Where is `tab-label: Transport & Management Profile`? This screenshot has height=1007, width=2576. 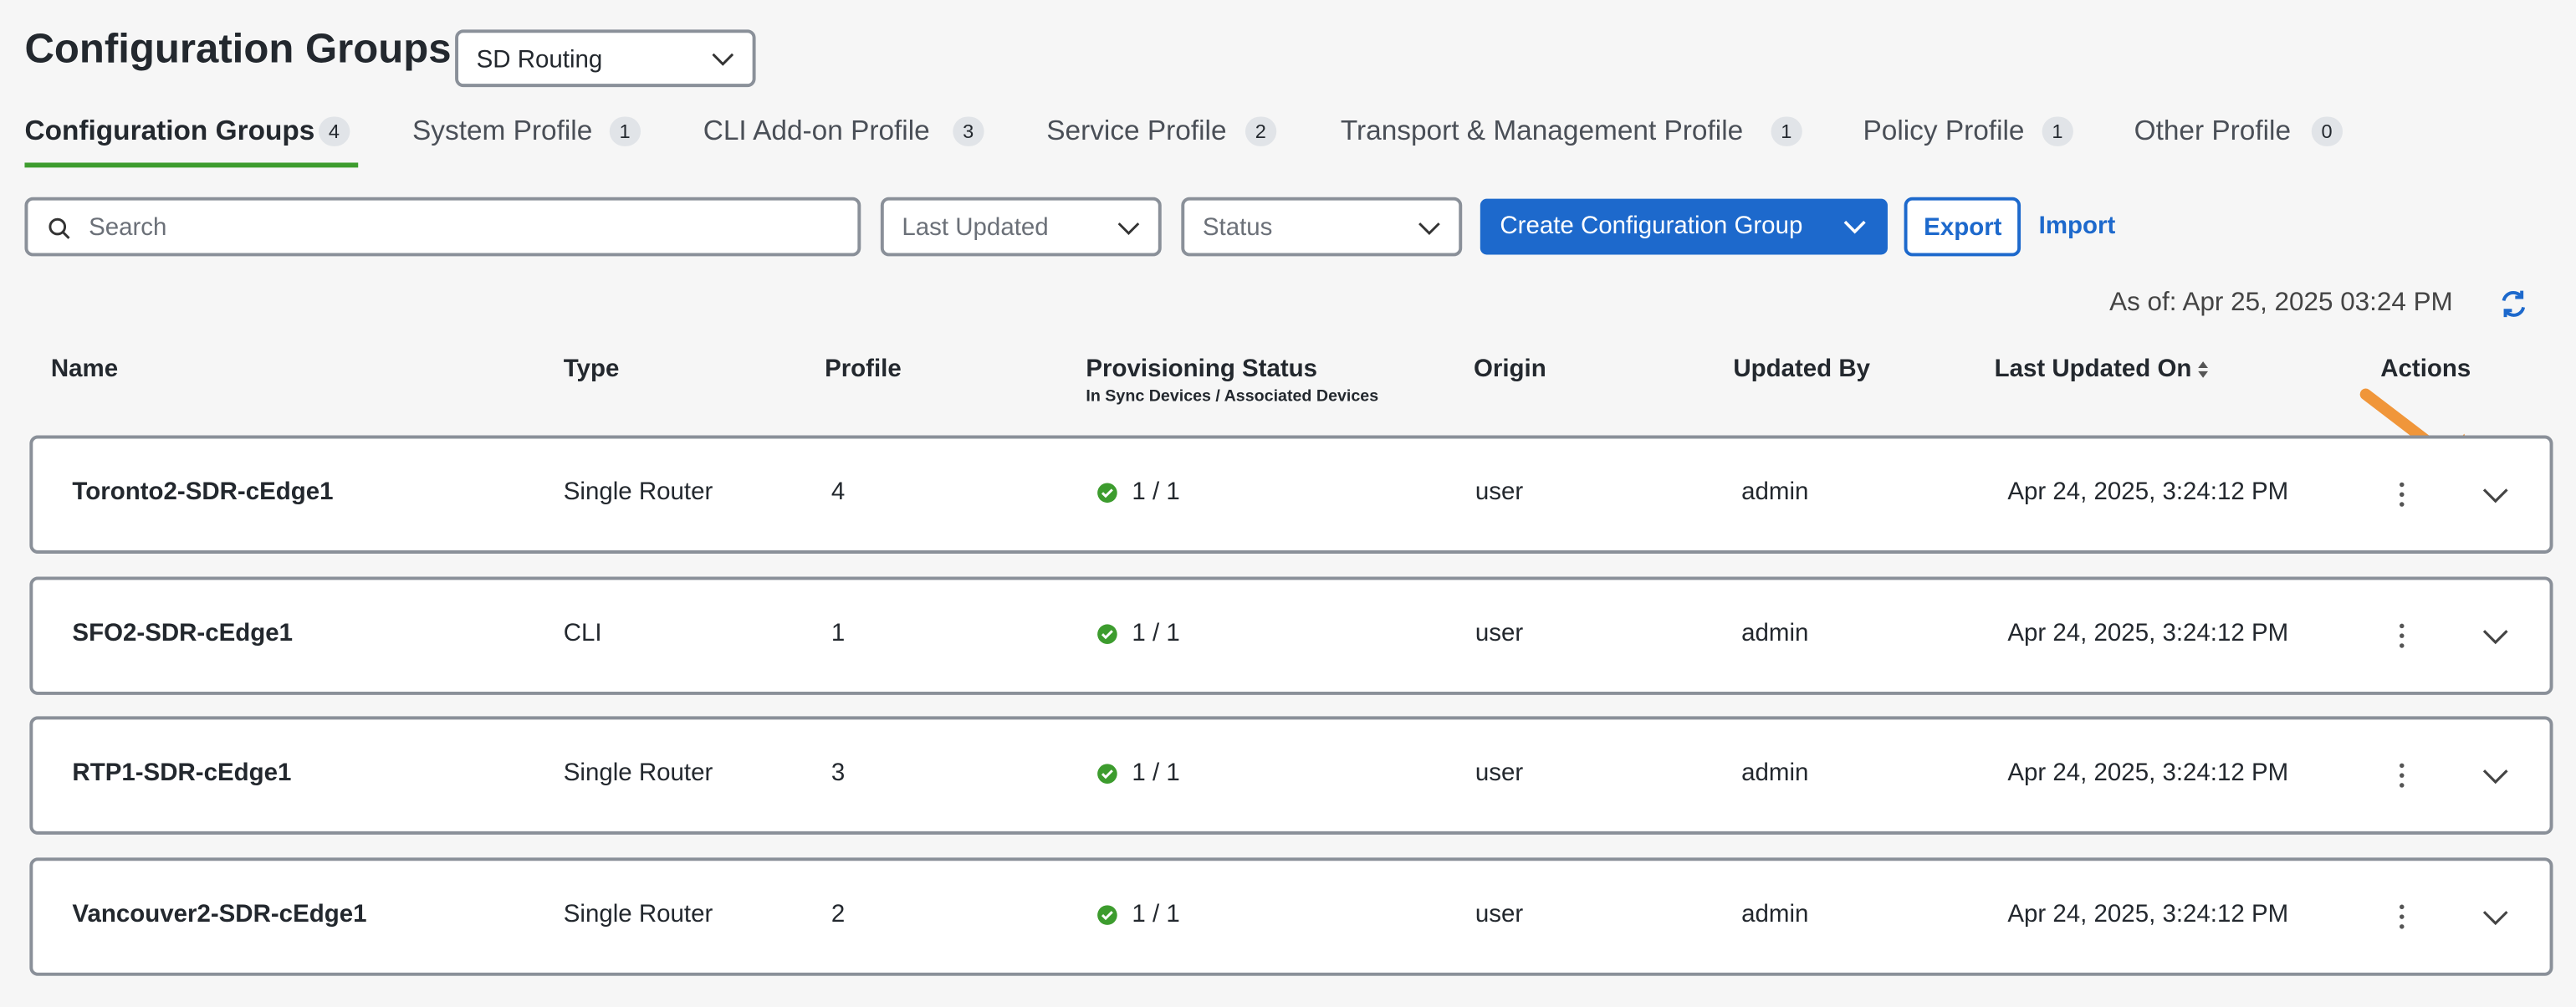
tab-label: Transport & Management Profile is located at coordinates (1542, 130).